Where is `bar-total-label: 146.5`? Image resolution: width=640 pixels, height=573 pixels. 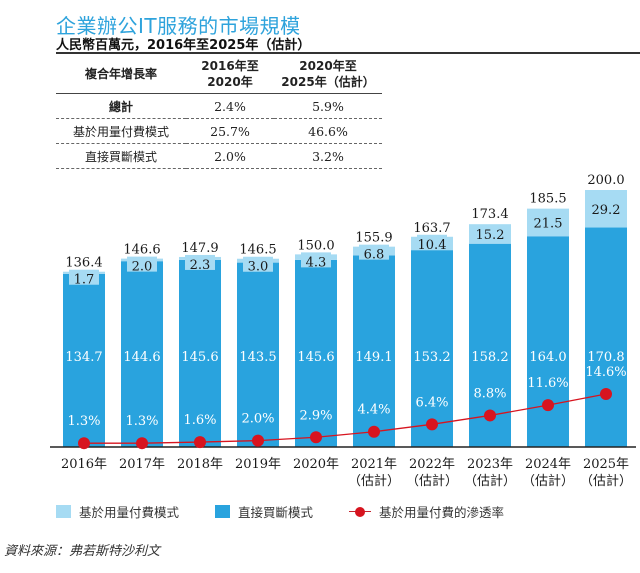
bar-total-label: 146.5 is located at coordinates (257, 250).